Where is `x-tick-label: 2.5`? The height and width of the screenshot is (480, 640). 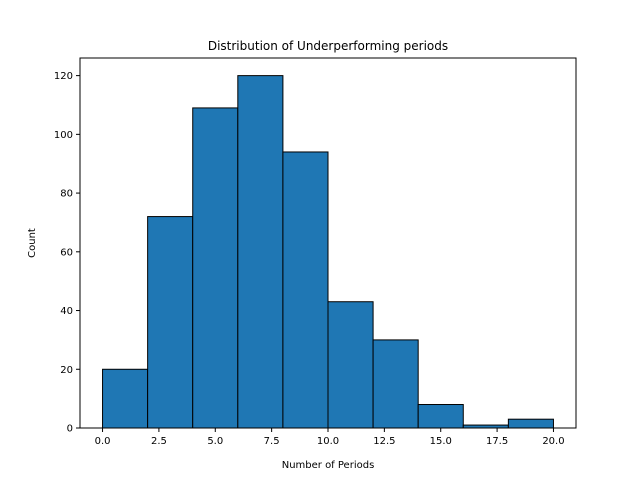
x-tick-label: 2.5 is located at coordinates (159, 441).